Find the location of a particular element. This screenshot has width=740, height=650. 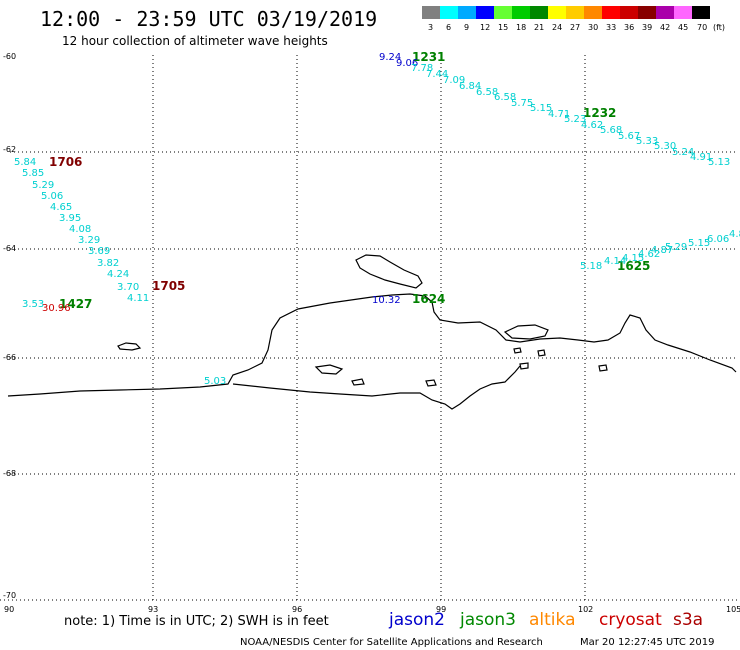

lat-label-66: -66 is located at coordinates (9, 357).